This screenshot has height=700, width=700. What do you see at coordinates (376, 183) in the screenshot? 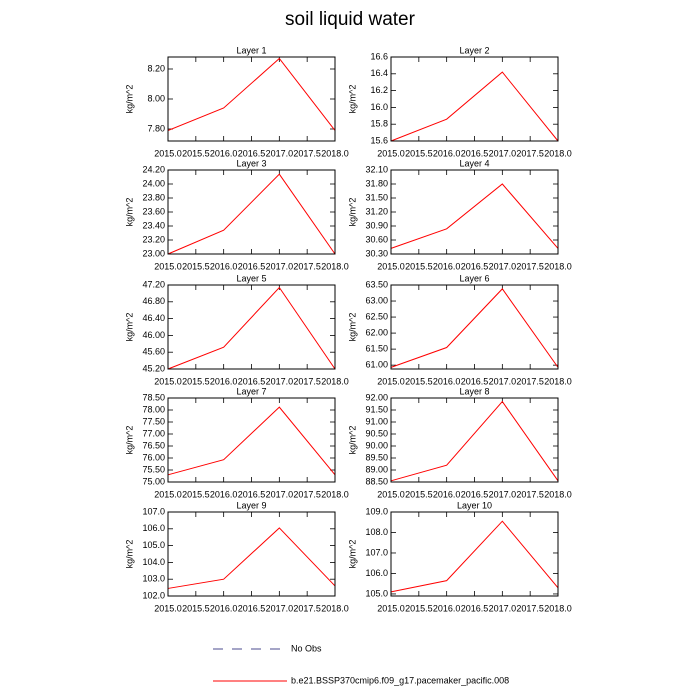
I see `y-tick-label: 31.80` at bounding box center [376, 183].